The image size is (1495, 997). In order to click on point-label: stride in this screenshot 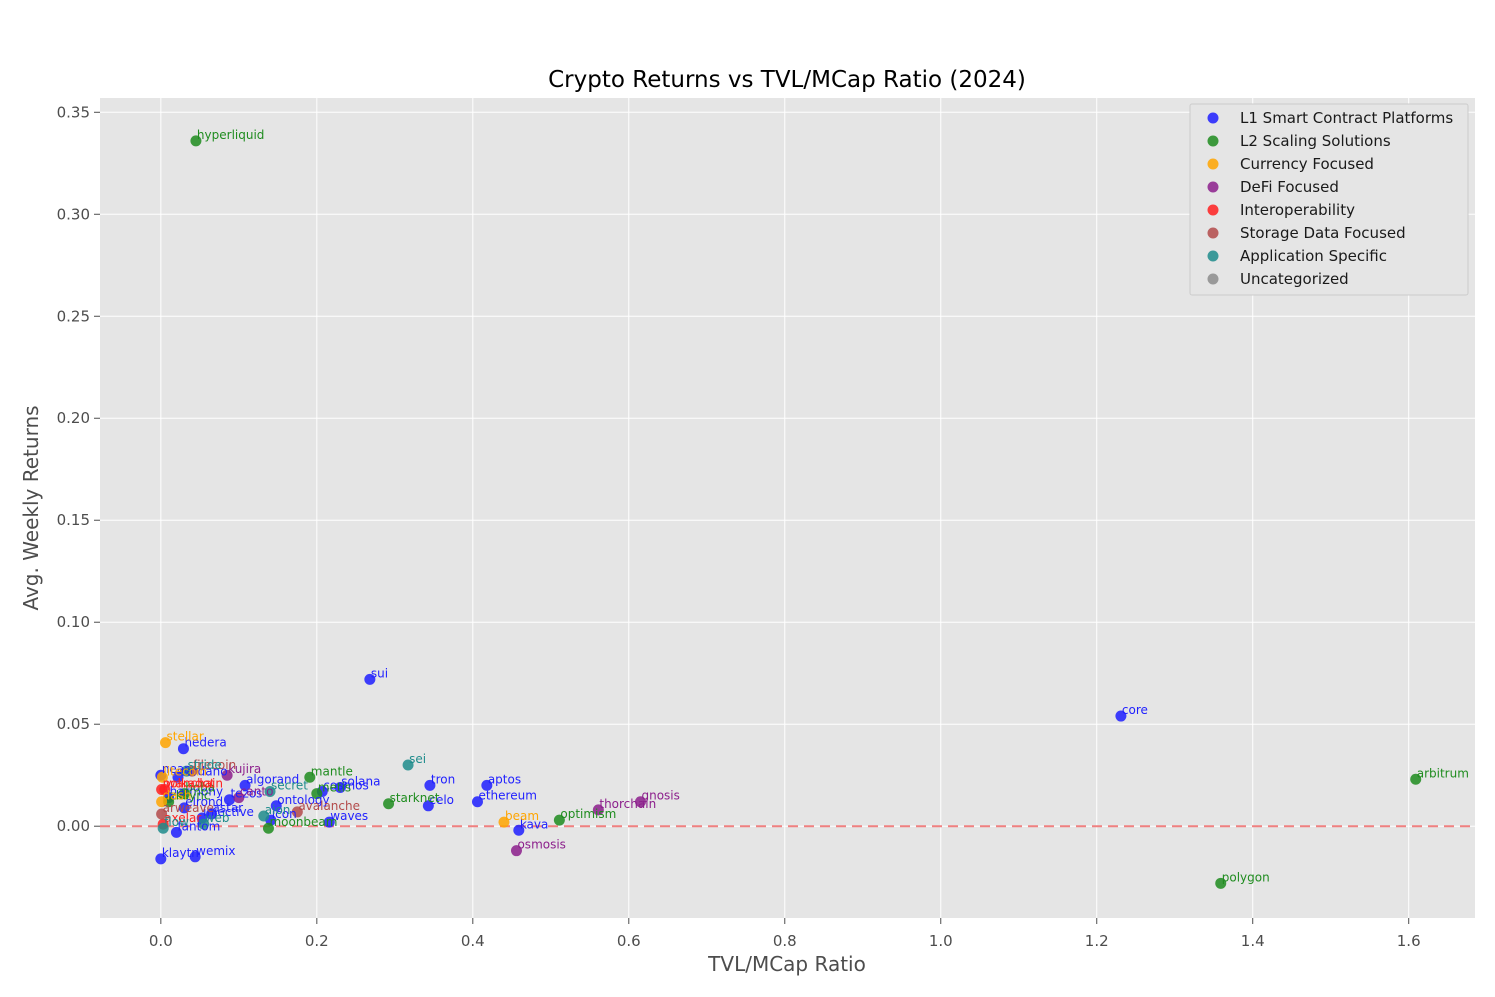, I will do `click(205, 765)`.